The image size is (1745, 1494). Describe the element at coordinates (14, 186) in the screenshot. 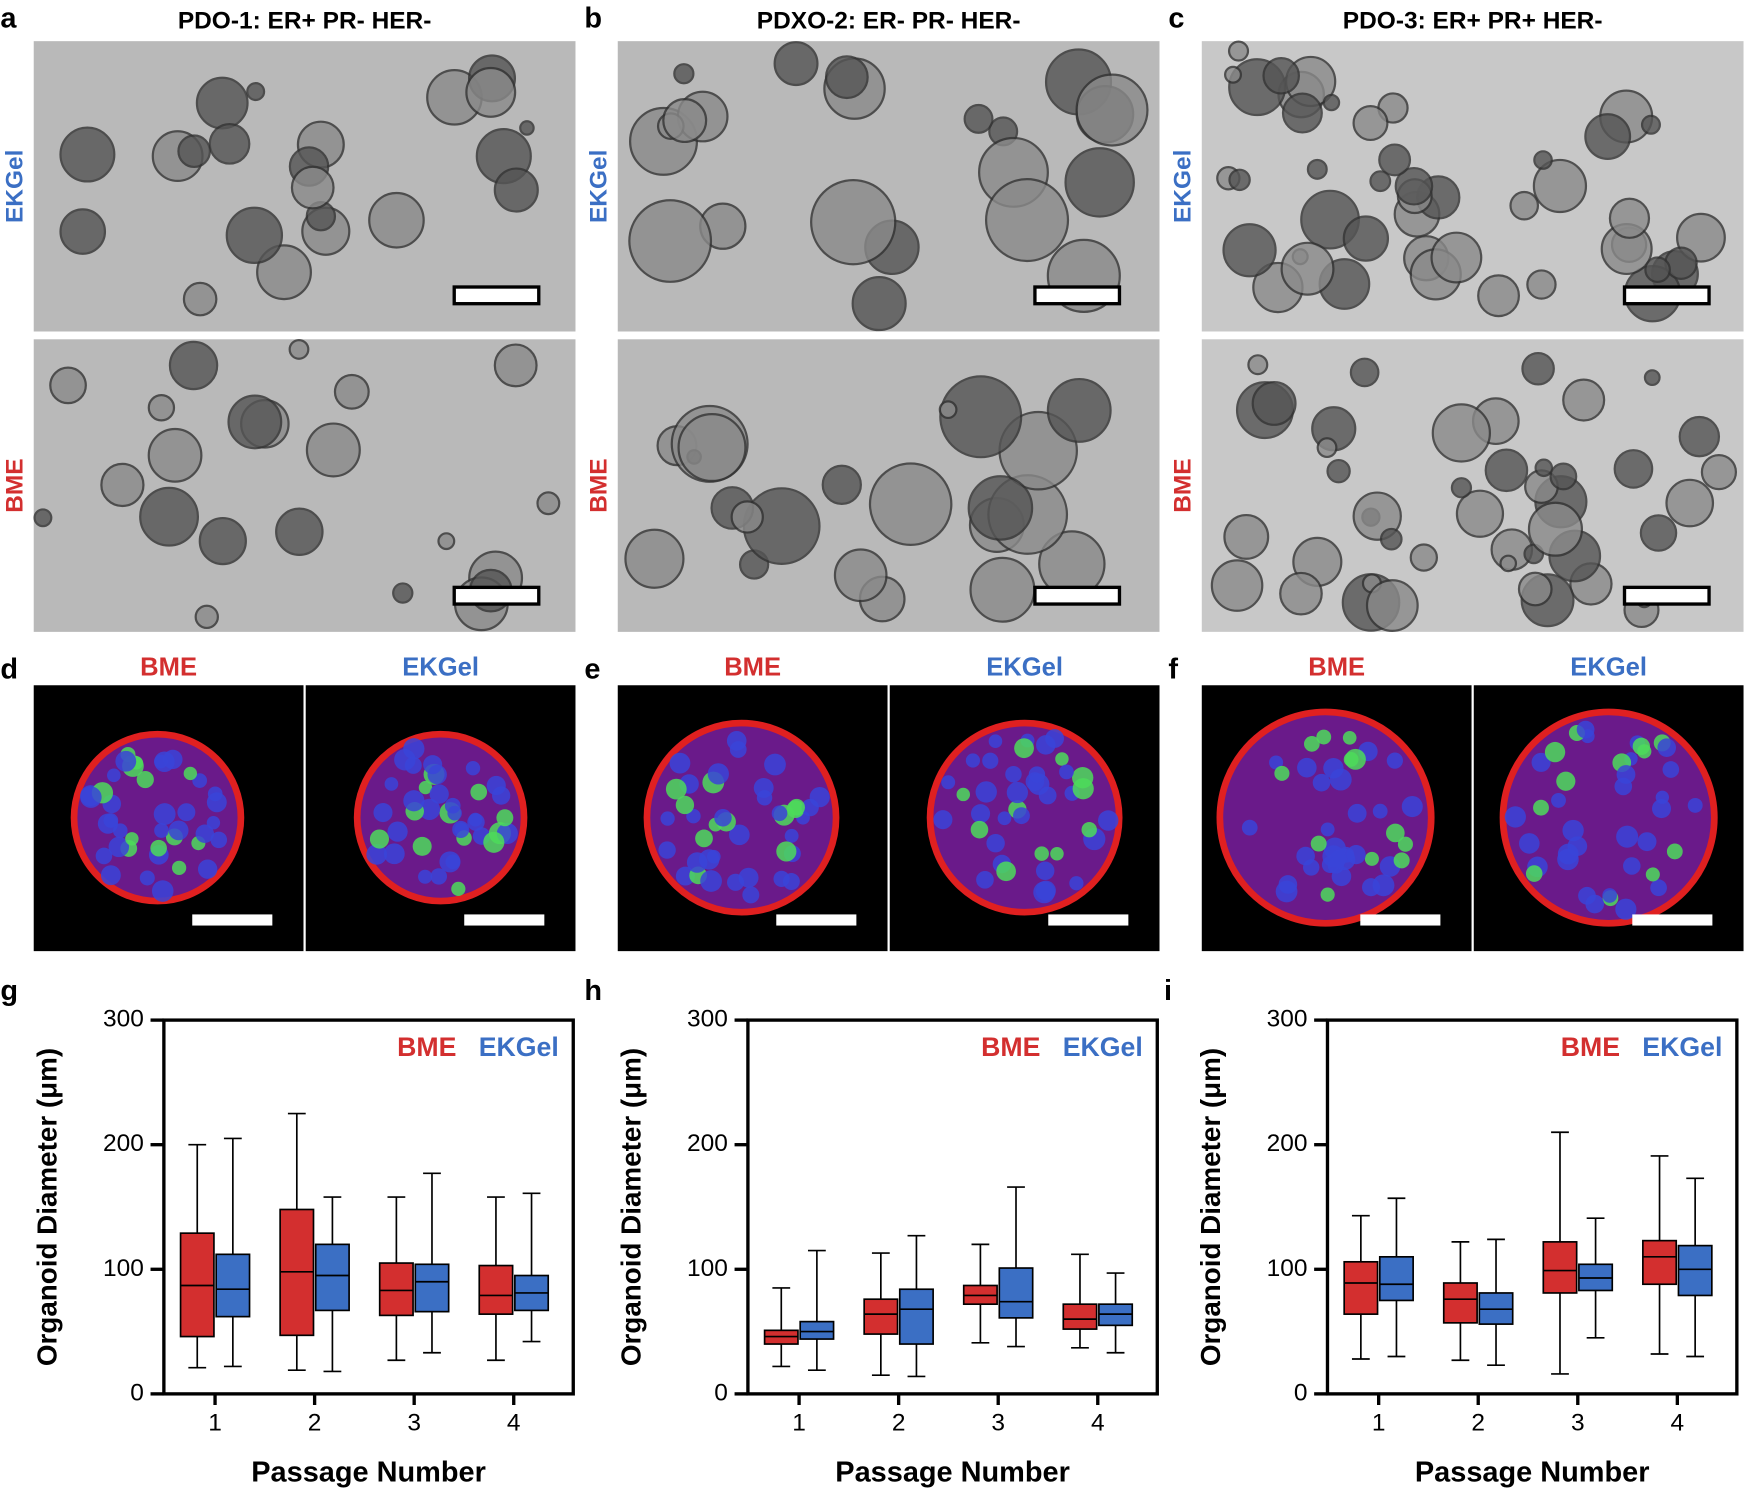

I see `row-label: EKGel` at that location.